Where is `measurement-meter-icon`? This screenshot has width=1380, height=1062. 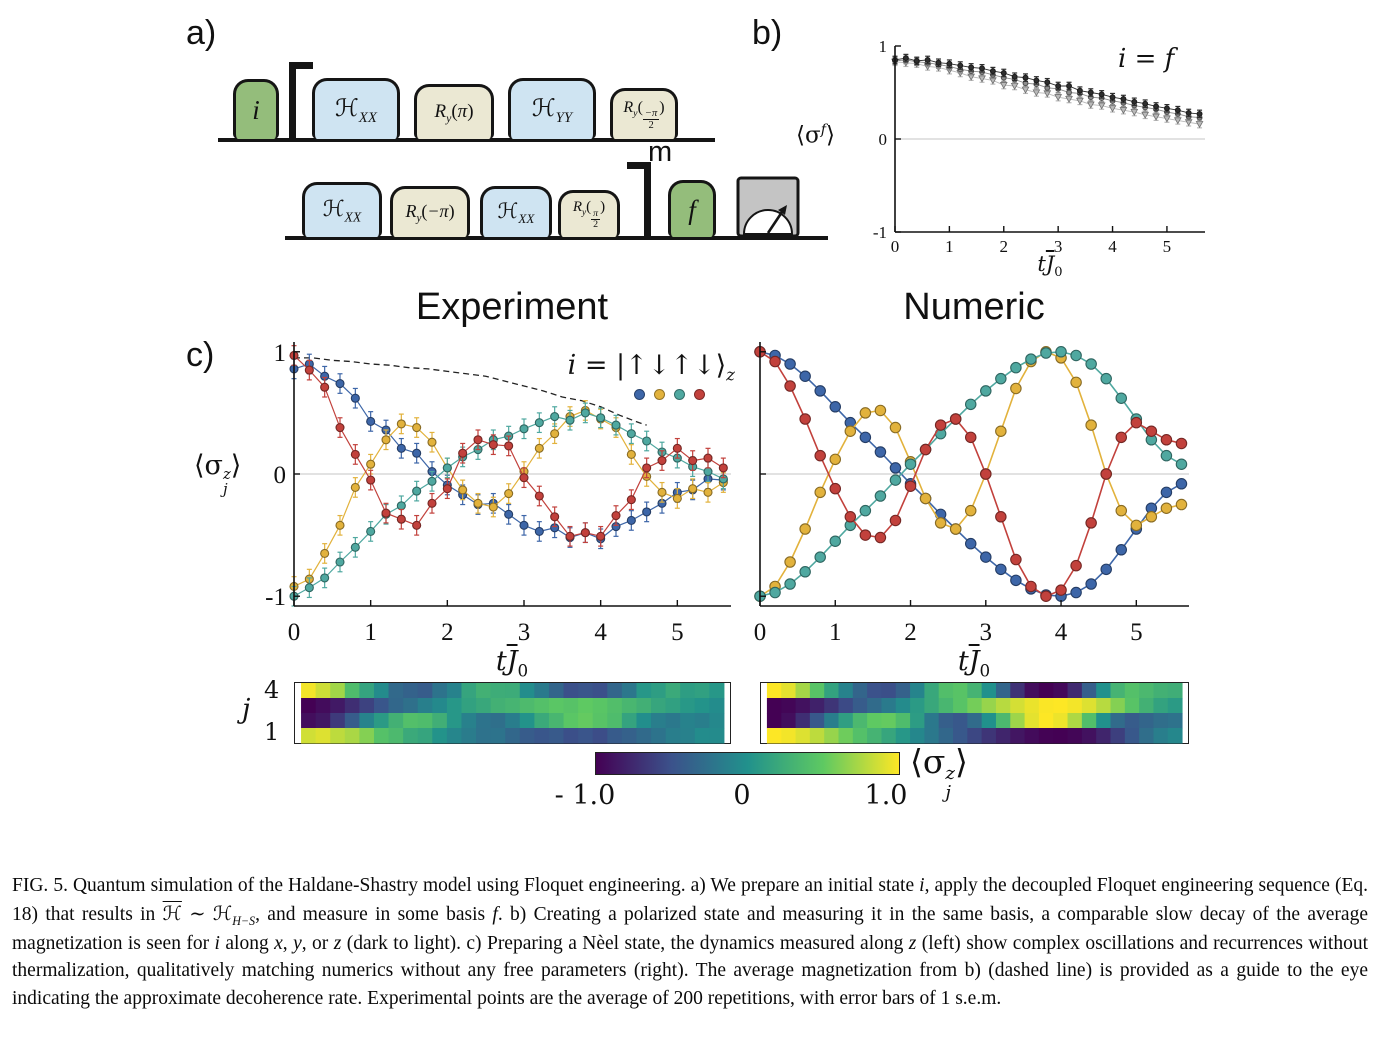 measurement-meter-icon is located at coordinates (768, 207).